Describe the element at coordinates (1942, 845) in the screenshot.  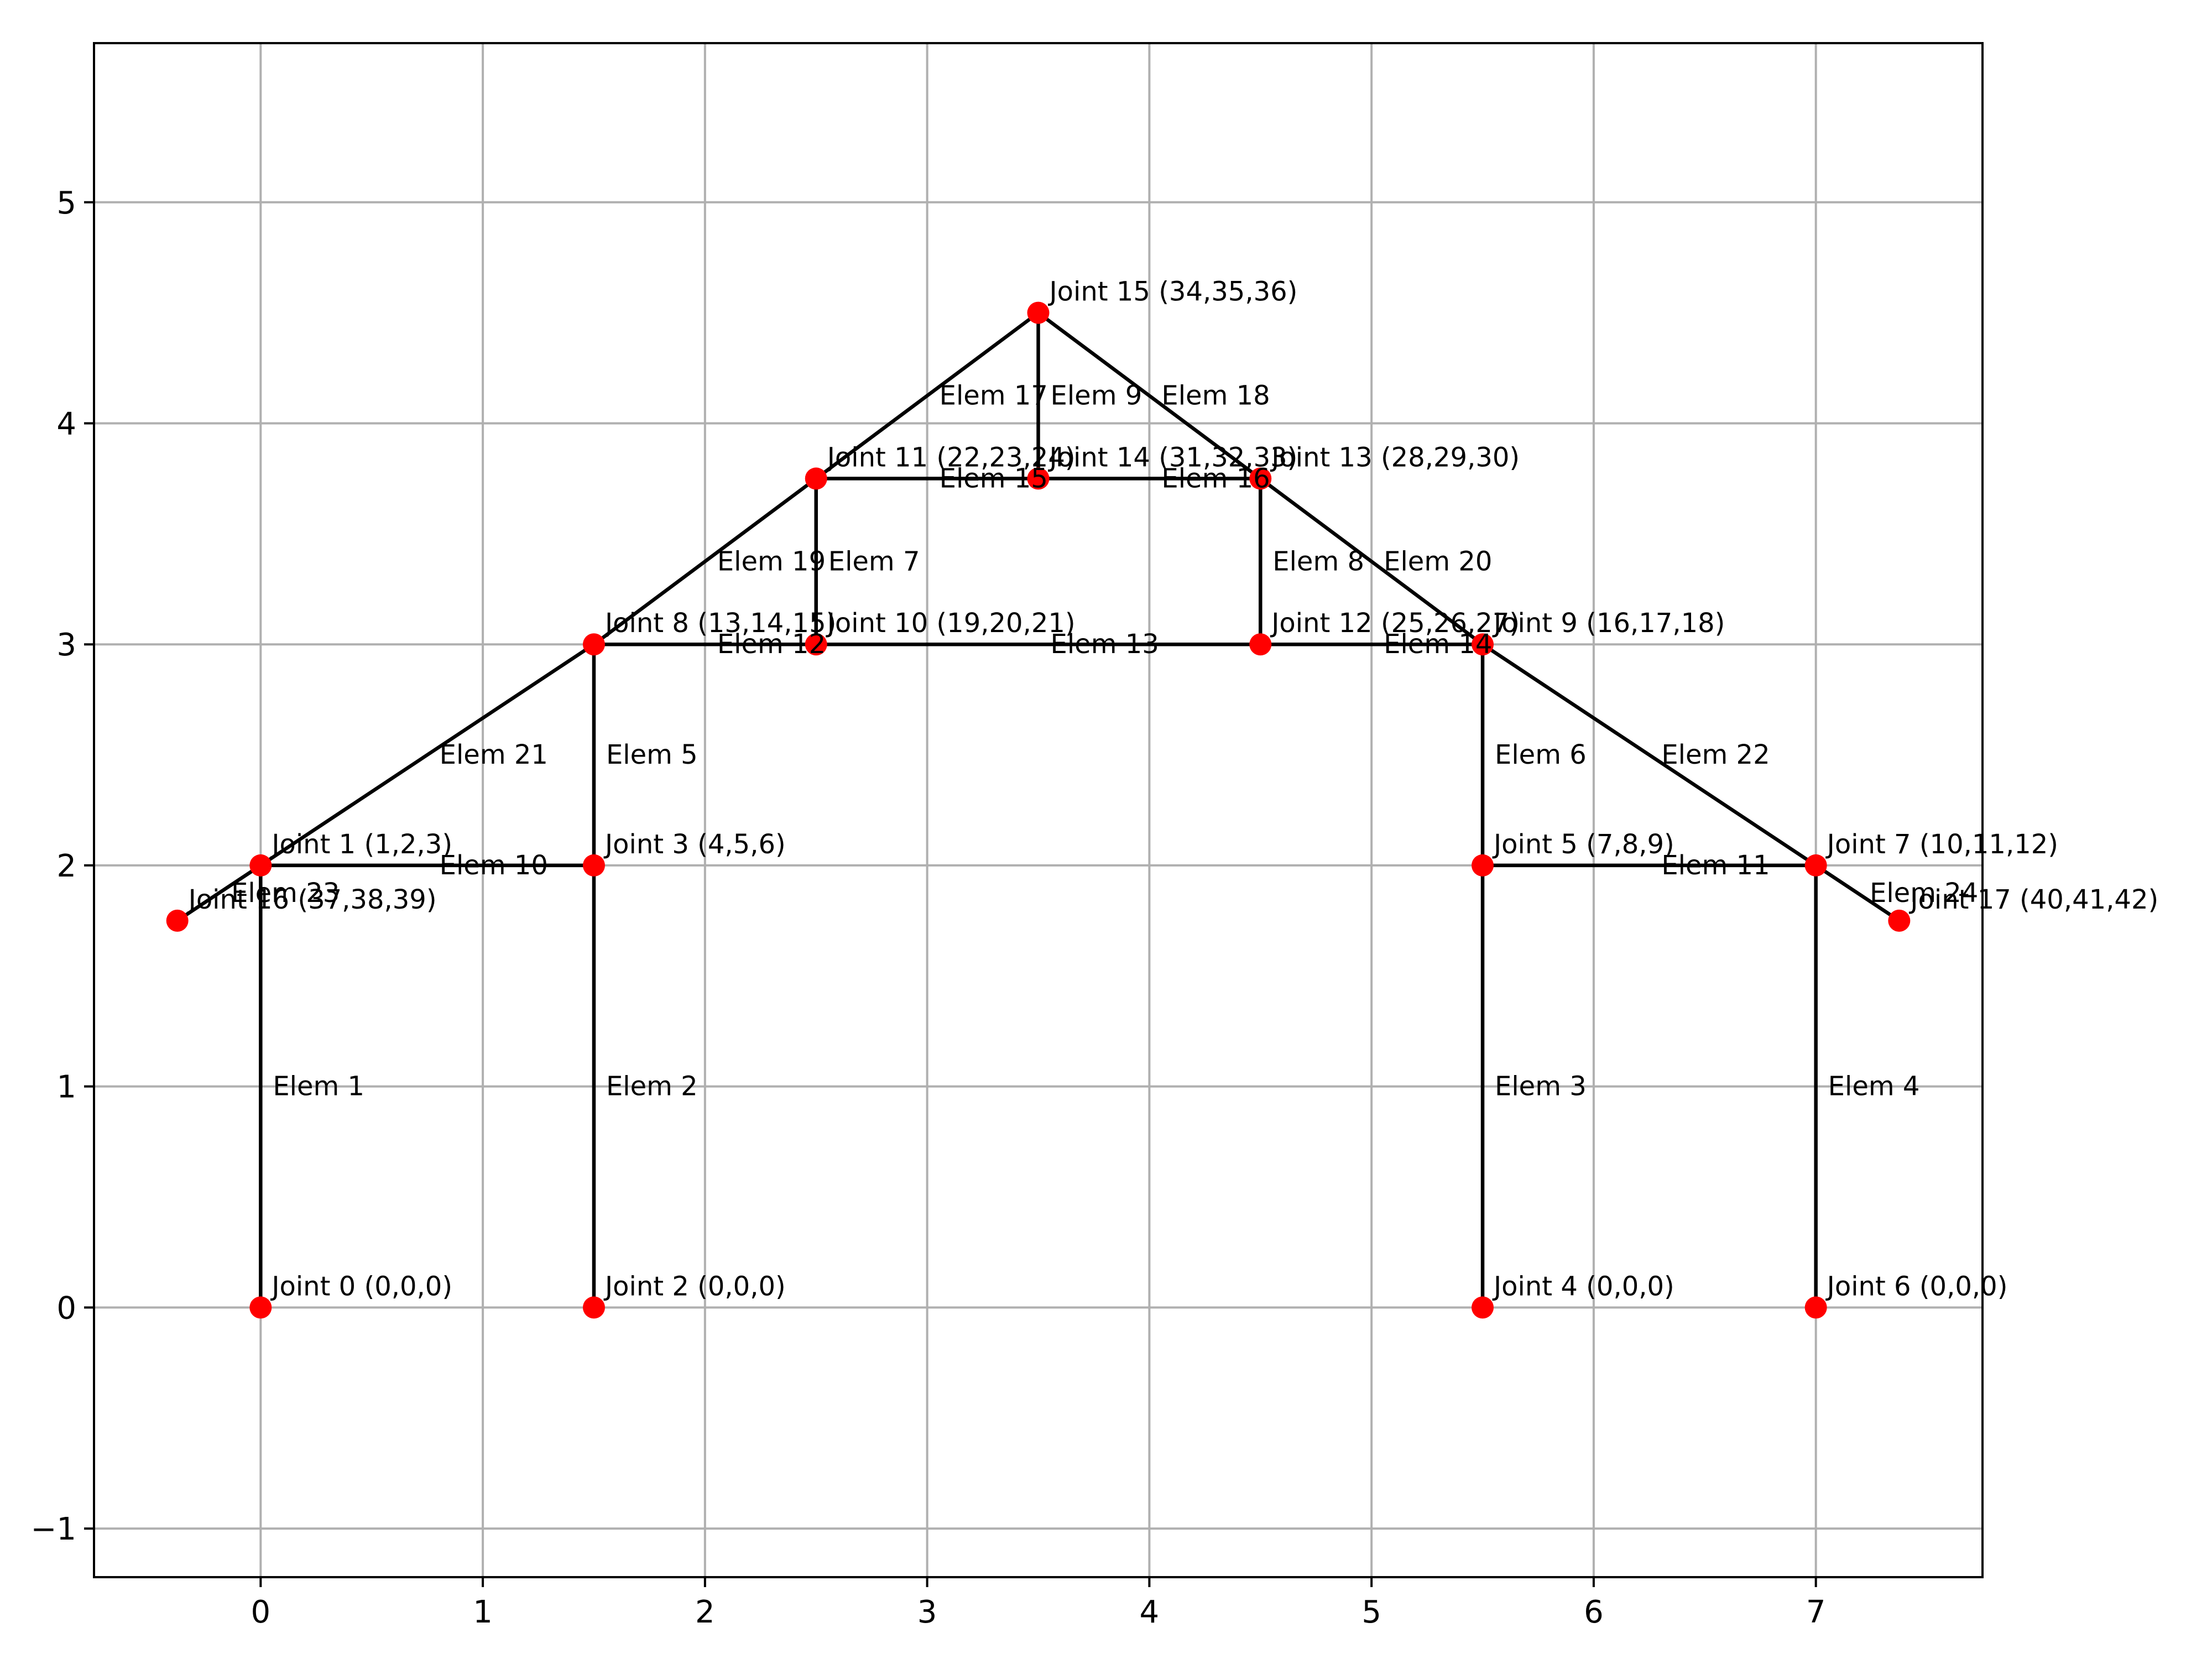
I see `joint-label: Joint 7 (10,11,12)` at that location.